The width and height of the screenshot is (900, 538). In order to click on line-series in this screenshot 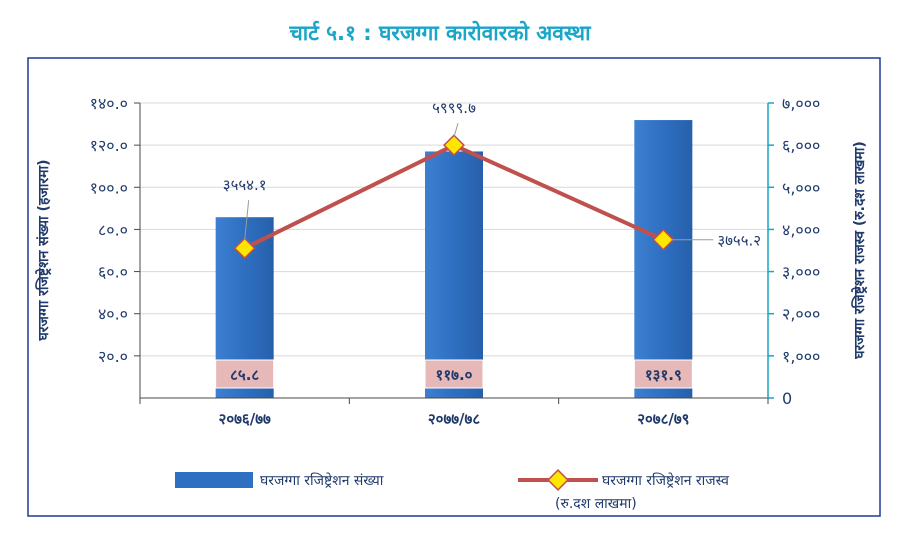, I will do `click(454, 197)`.